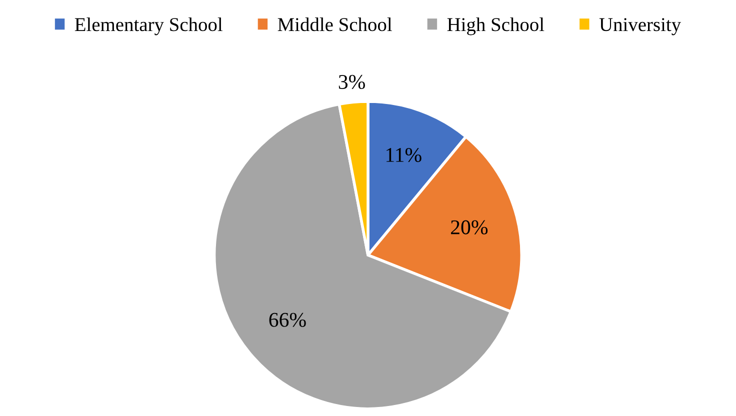 The width and height of the screenshot is (736, 416). I want to click on legend-label: Middle School, so click(335, 25).